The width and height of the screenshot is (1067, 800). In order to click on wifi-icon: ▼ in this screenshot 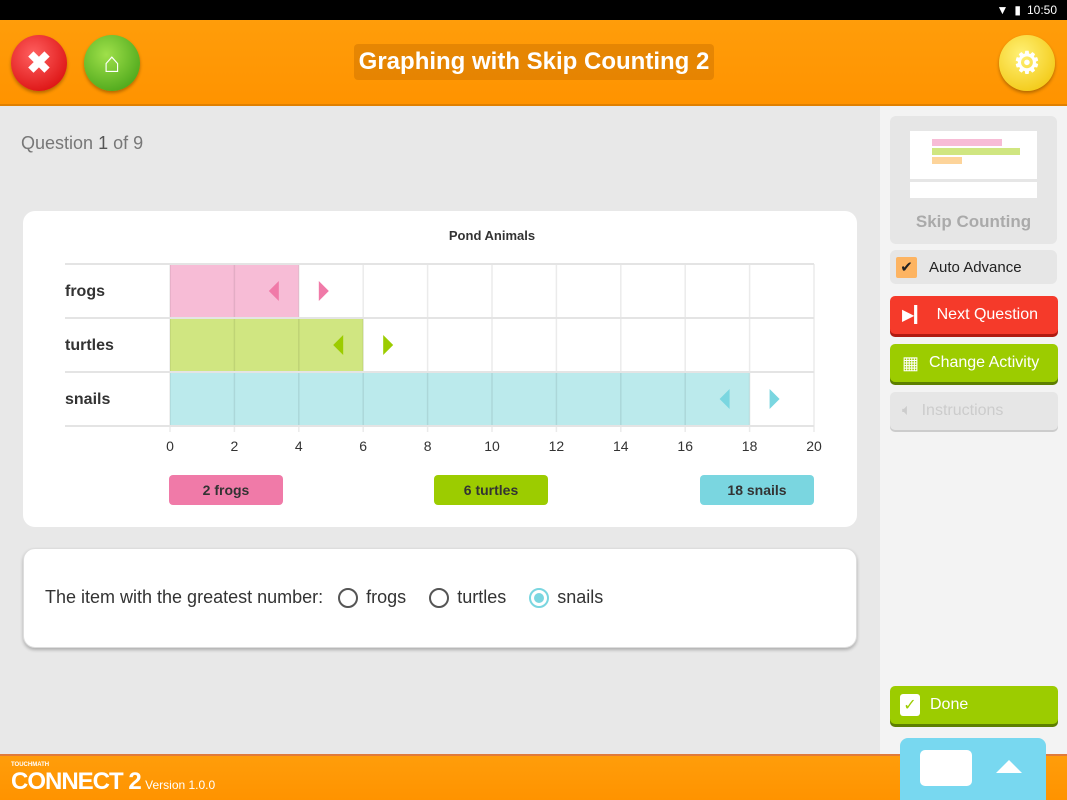, I will do `click(1002, 10)`.